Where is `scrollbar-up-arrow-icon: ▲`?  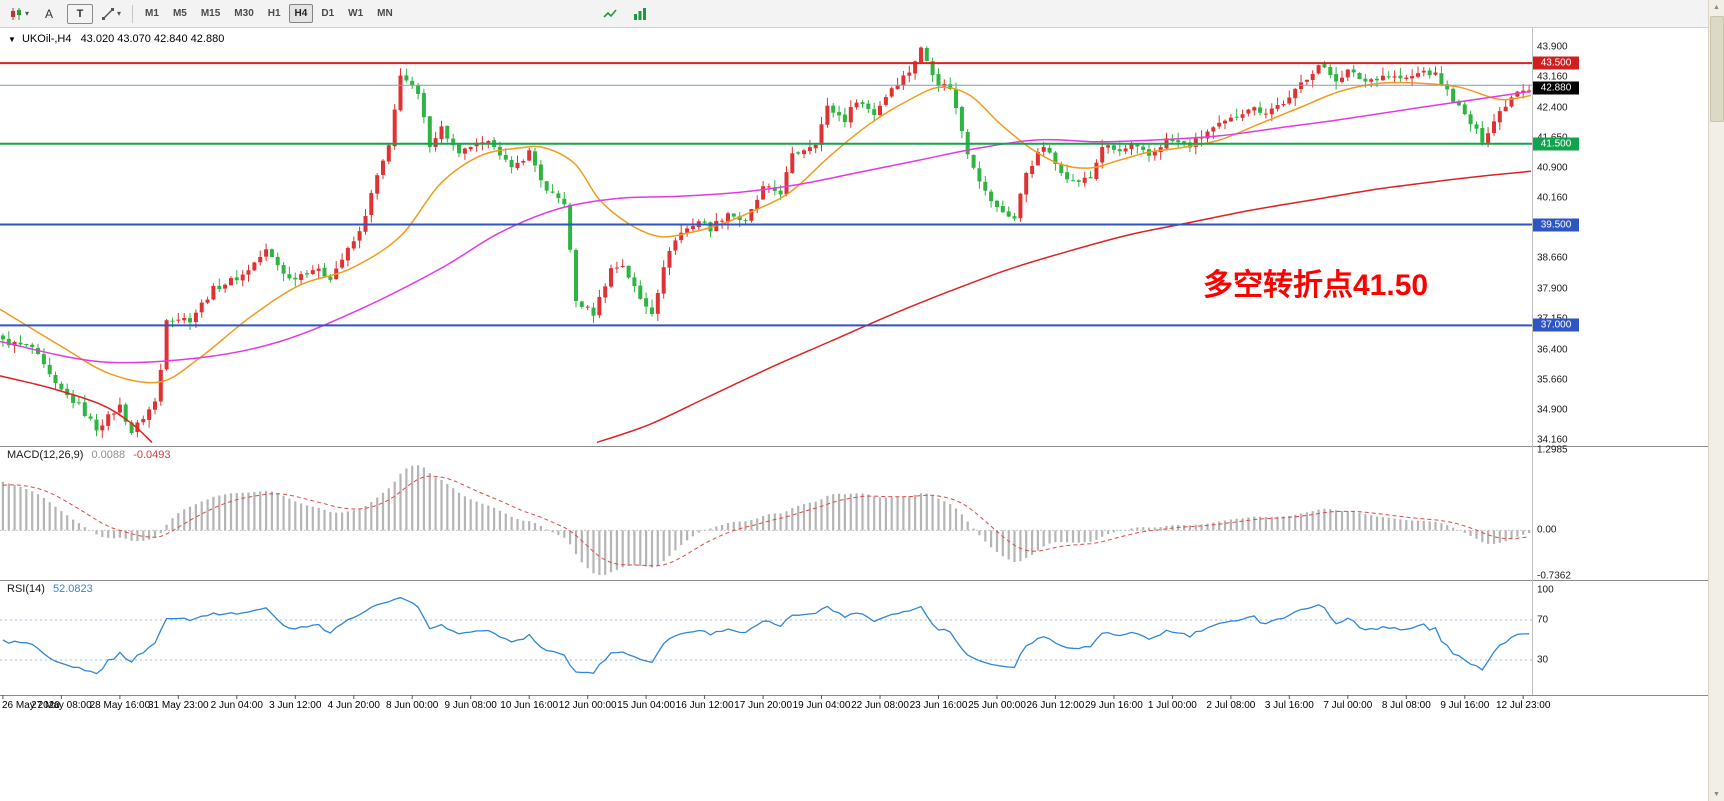 scrollbar-up-arrow-icon: ▲ is located at coordinates (1716, 7).